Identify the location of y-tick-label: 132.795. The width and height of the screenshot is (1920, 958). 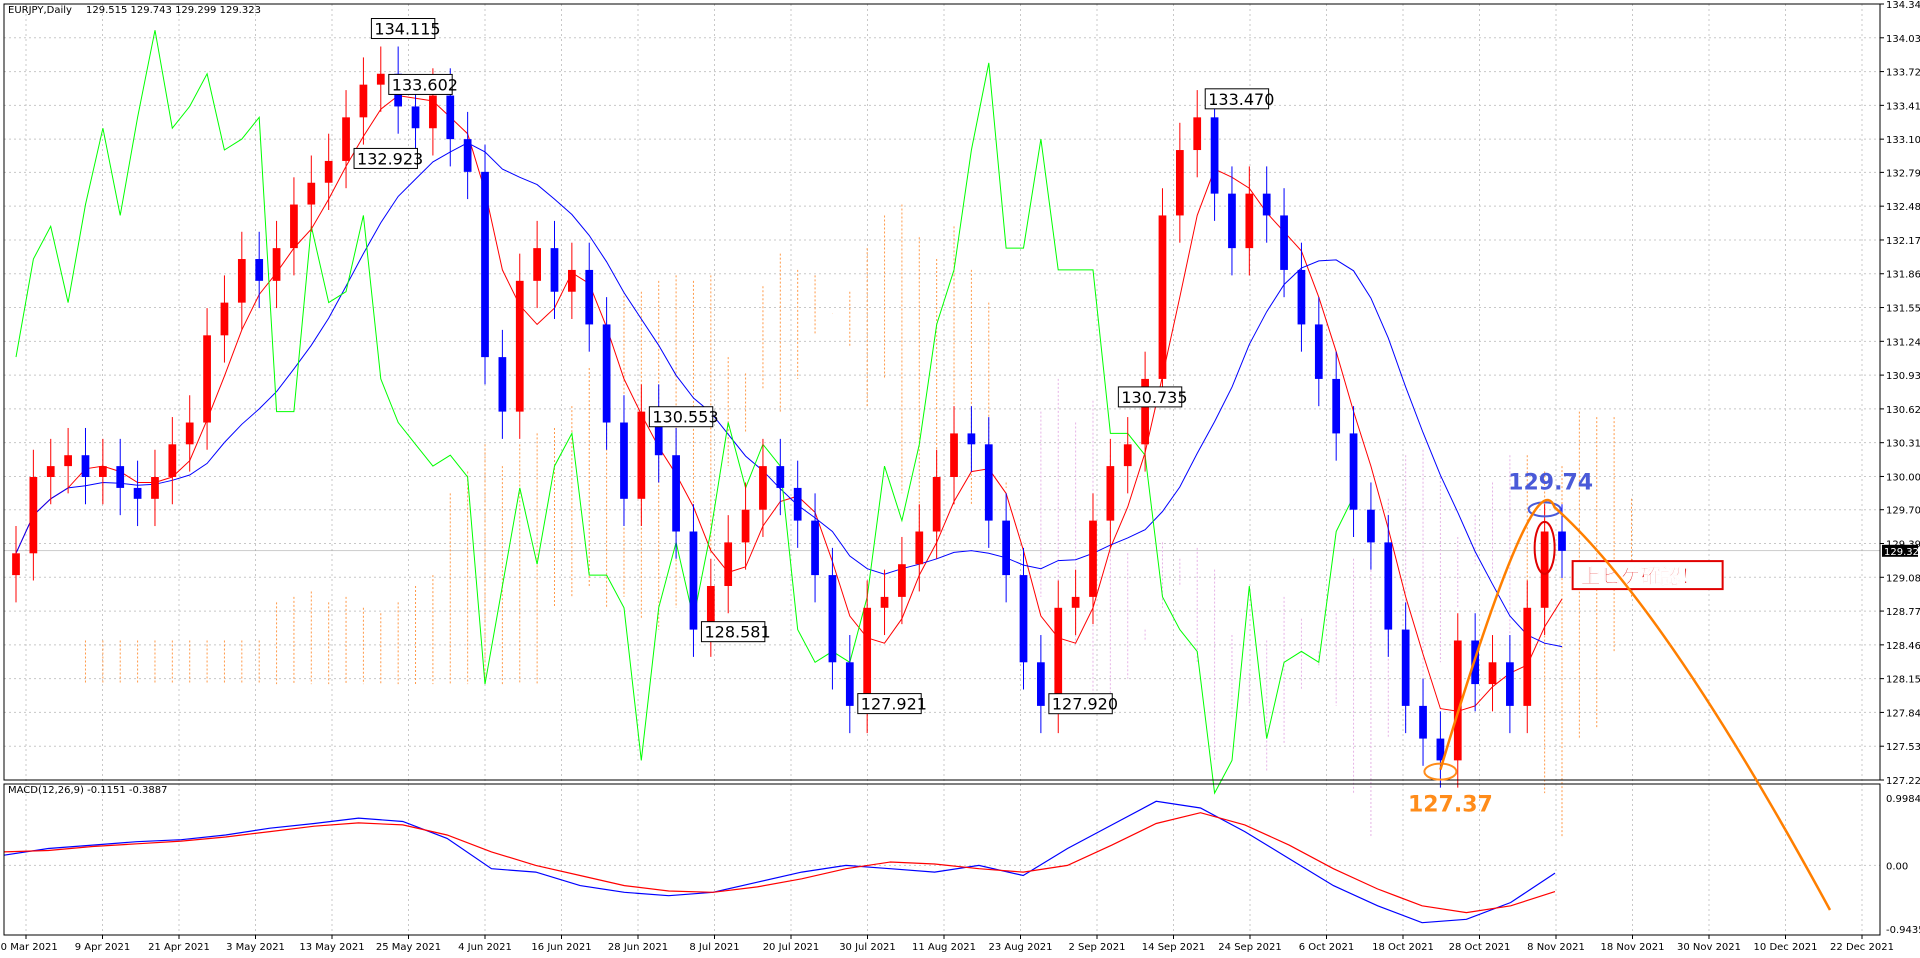
(1903, 173).